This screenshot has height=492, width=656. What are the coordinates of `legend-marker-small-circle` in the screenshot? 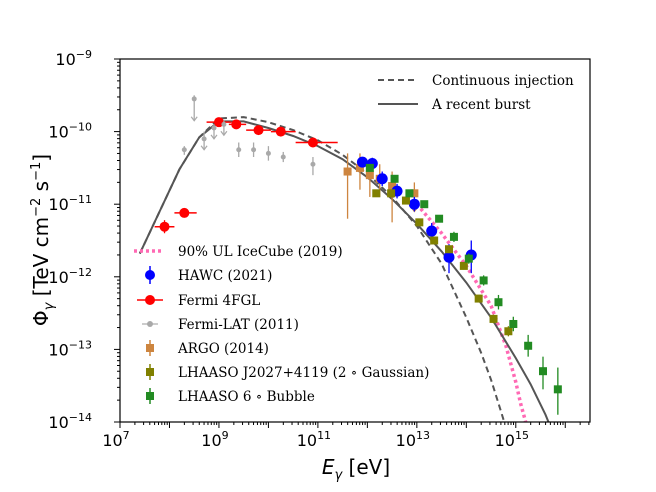 It's located at (150, 324).